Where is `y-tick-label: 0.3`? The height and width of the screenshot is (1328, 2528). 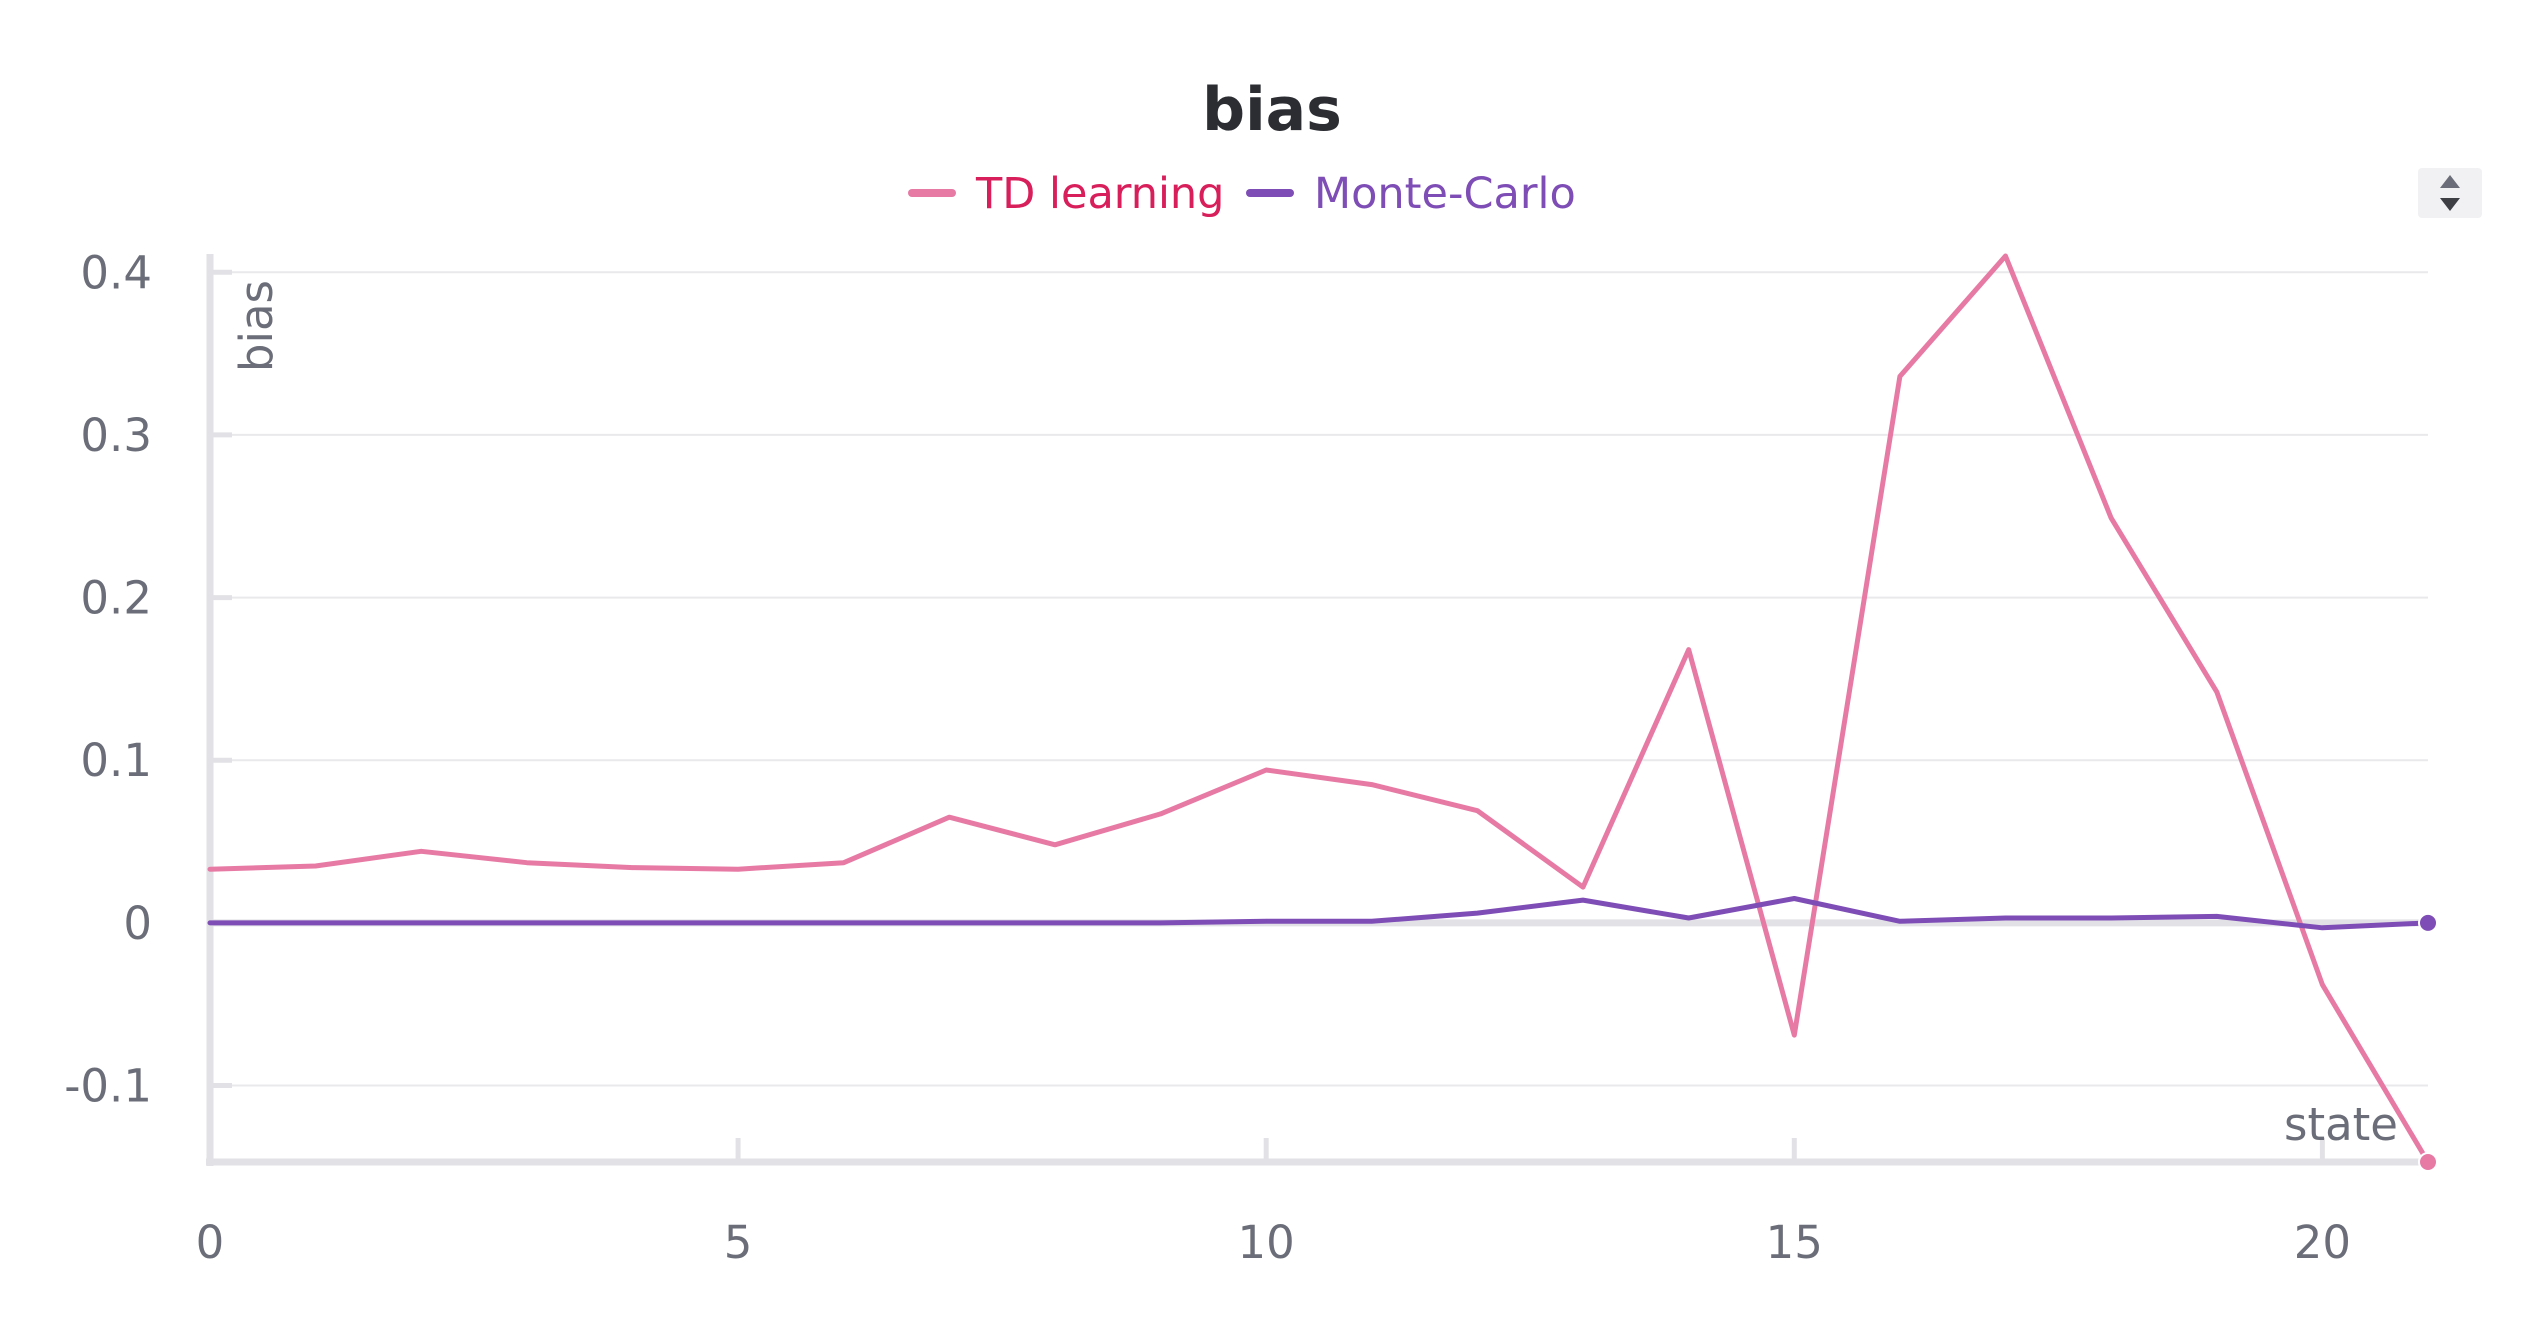 y-tick-label: 0.3 is located at coordinates (116, 435).